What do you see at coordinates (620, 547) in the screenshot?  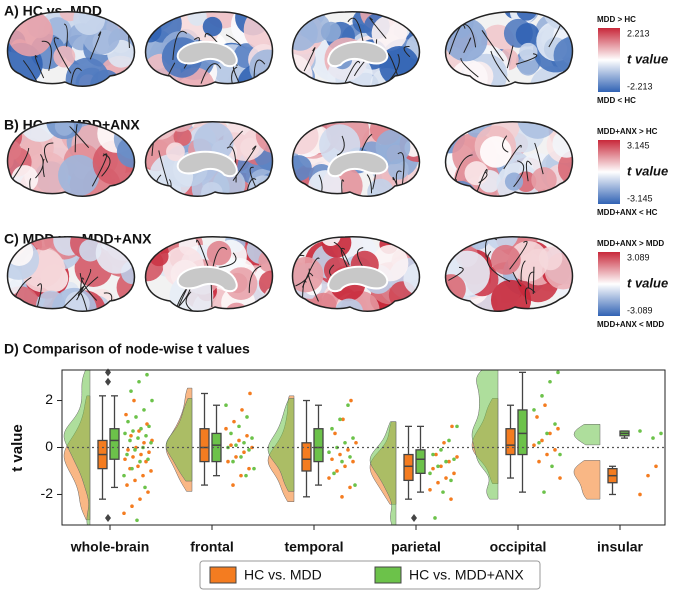 I see `x-tick-label: insular` at bounding box center [620, 547].